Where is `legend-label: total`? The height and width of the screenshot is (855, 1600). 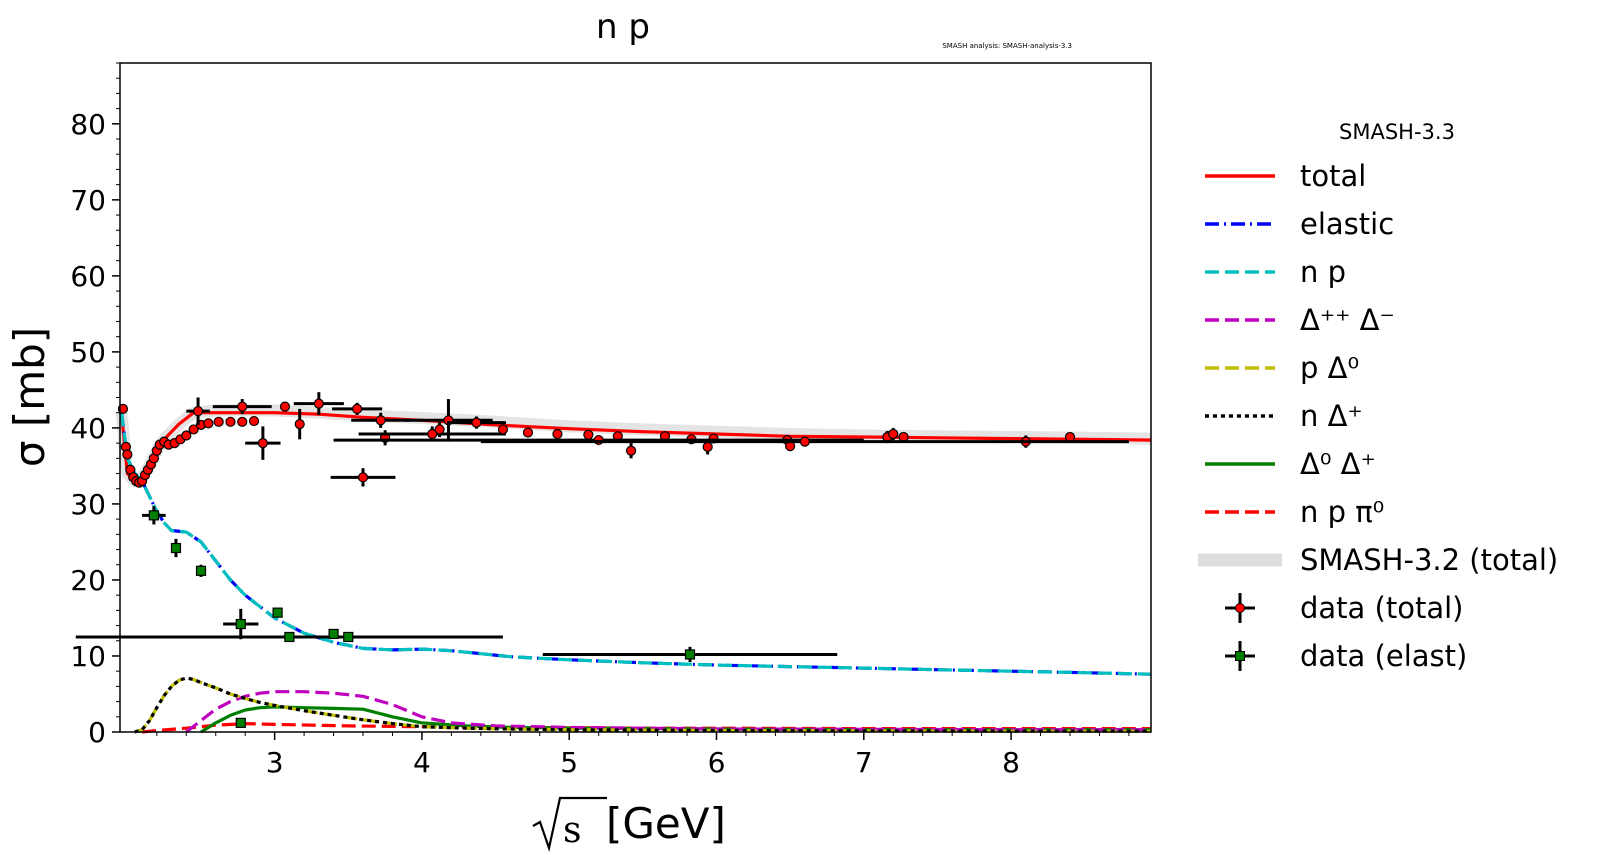
legend-label: total is located at coordinates (1333, 176).